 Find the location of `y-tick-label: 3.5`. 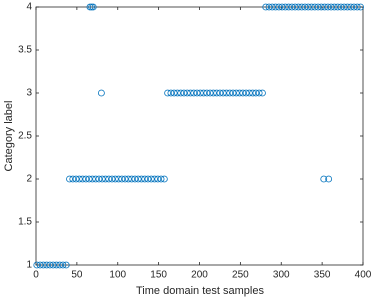

y-tick-label: 3.5 is located at coordinates (25, 50).